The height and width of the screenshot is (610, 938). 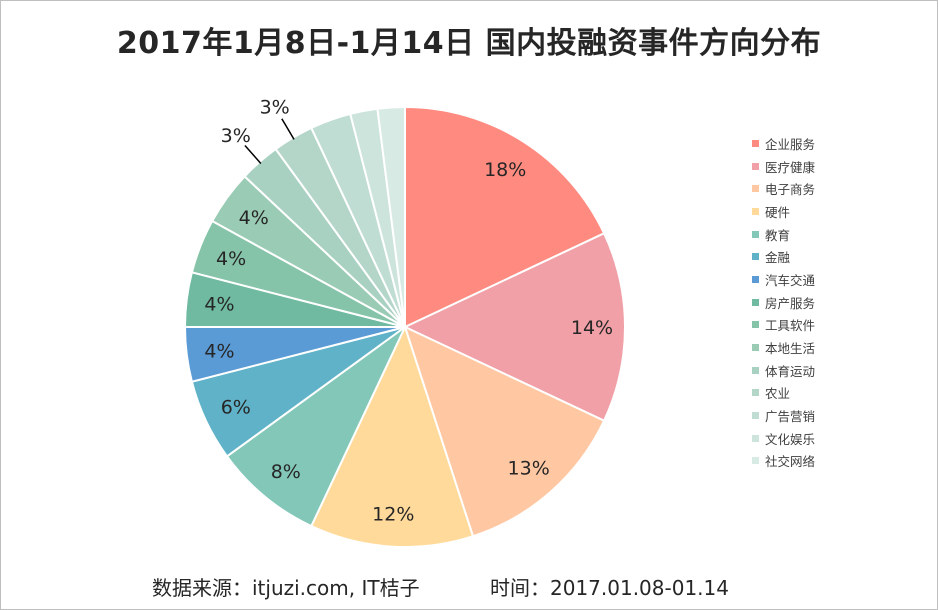 I want to click on data-label-2: 14%, so click(x=592, y=328).